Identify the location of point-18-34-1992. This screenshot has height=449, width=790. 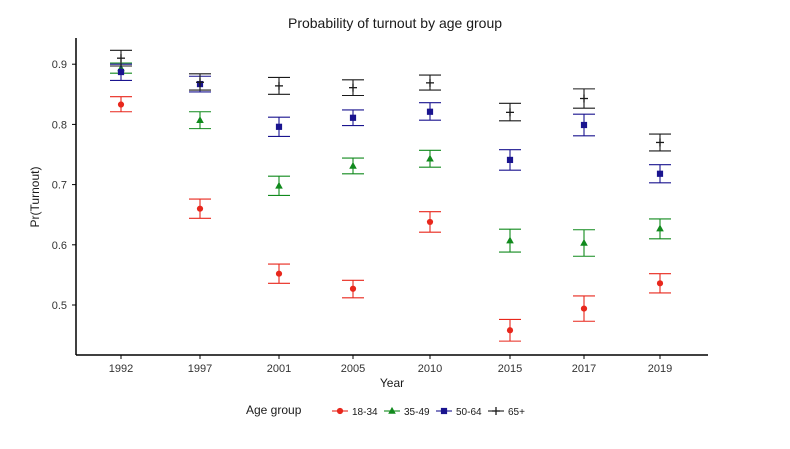
(121, 104).